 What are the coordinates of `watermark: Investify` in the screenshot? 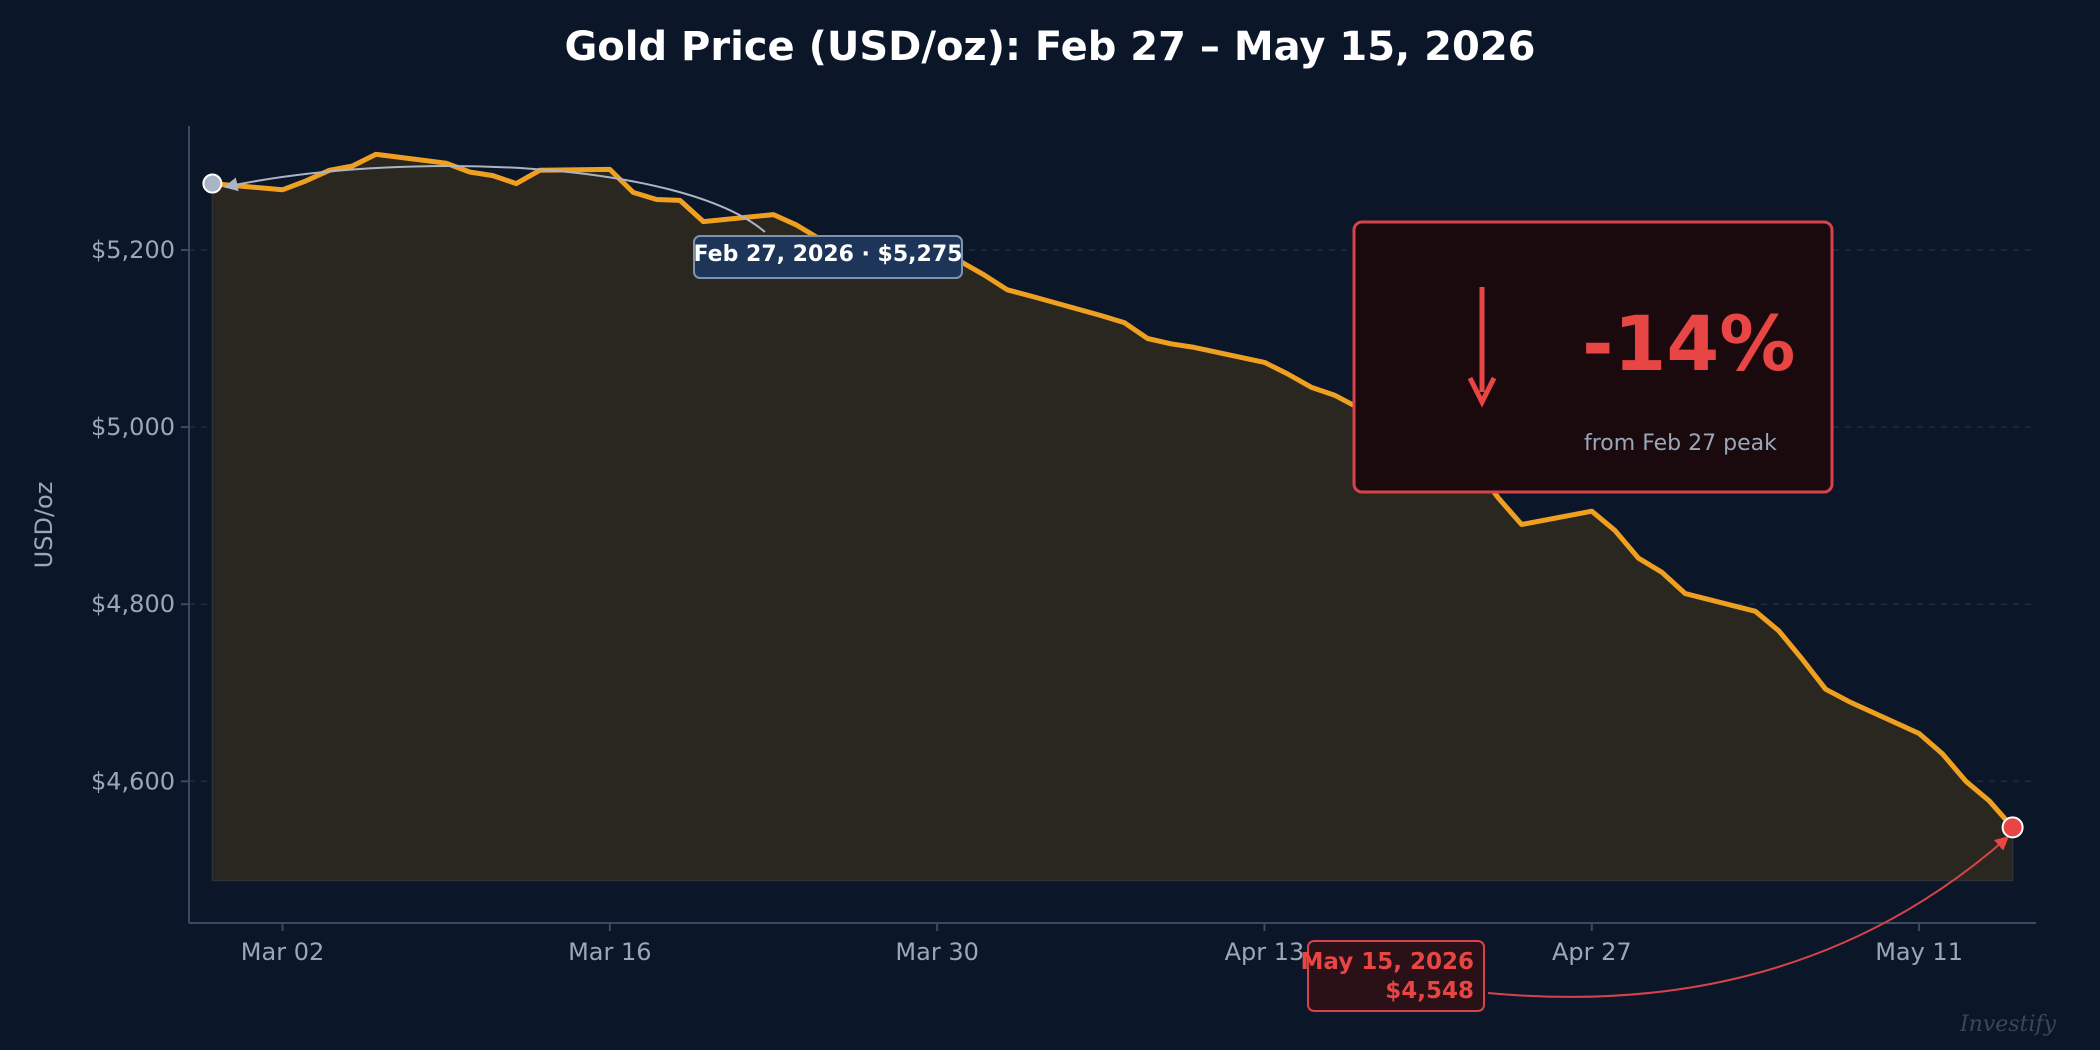 It's located at (2008, 1024).